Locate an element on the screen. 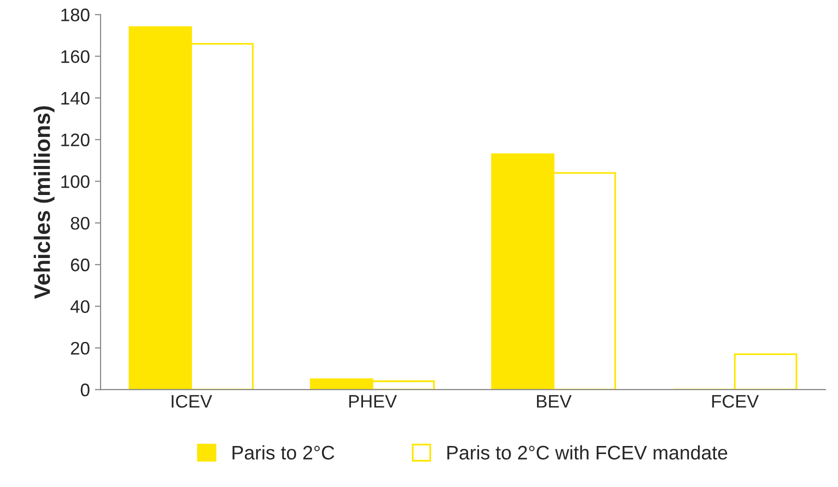 The image size is (838, 487). y-tick-label: 160 is located at coordinates (75, 56).